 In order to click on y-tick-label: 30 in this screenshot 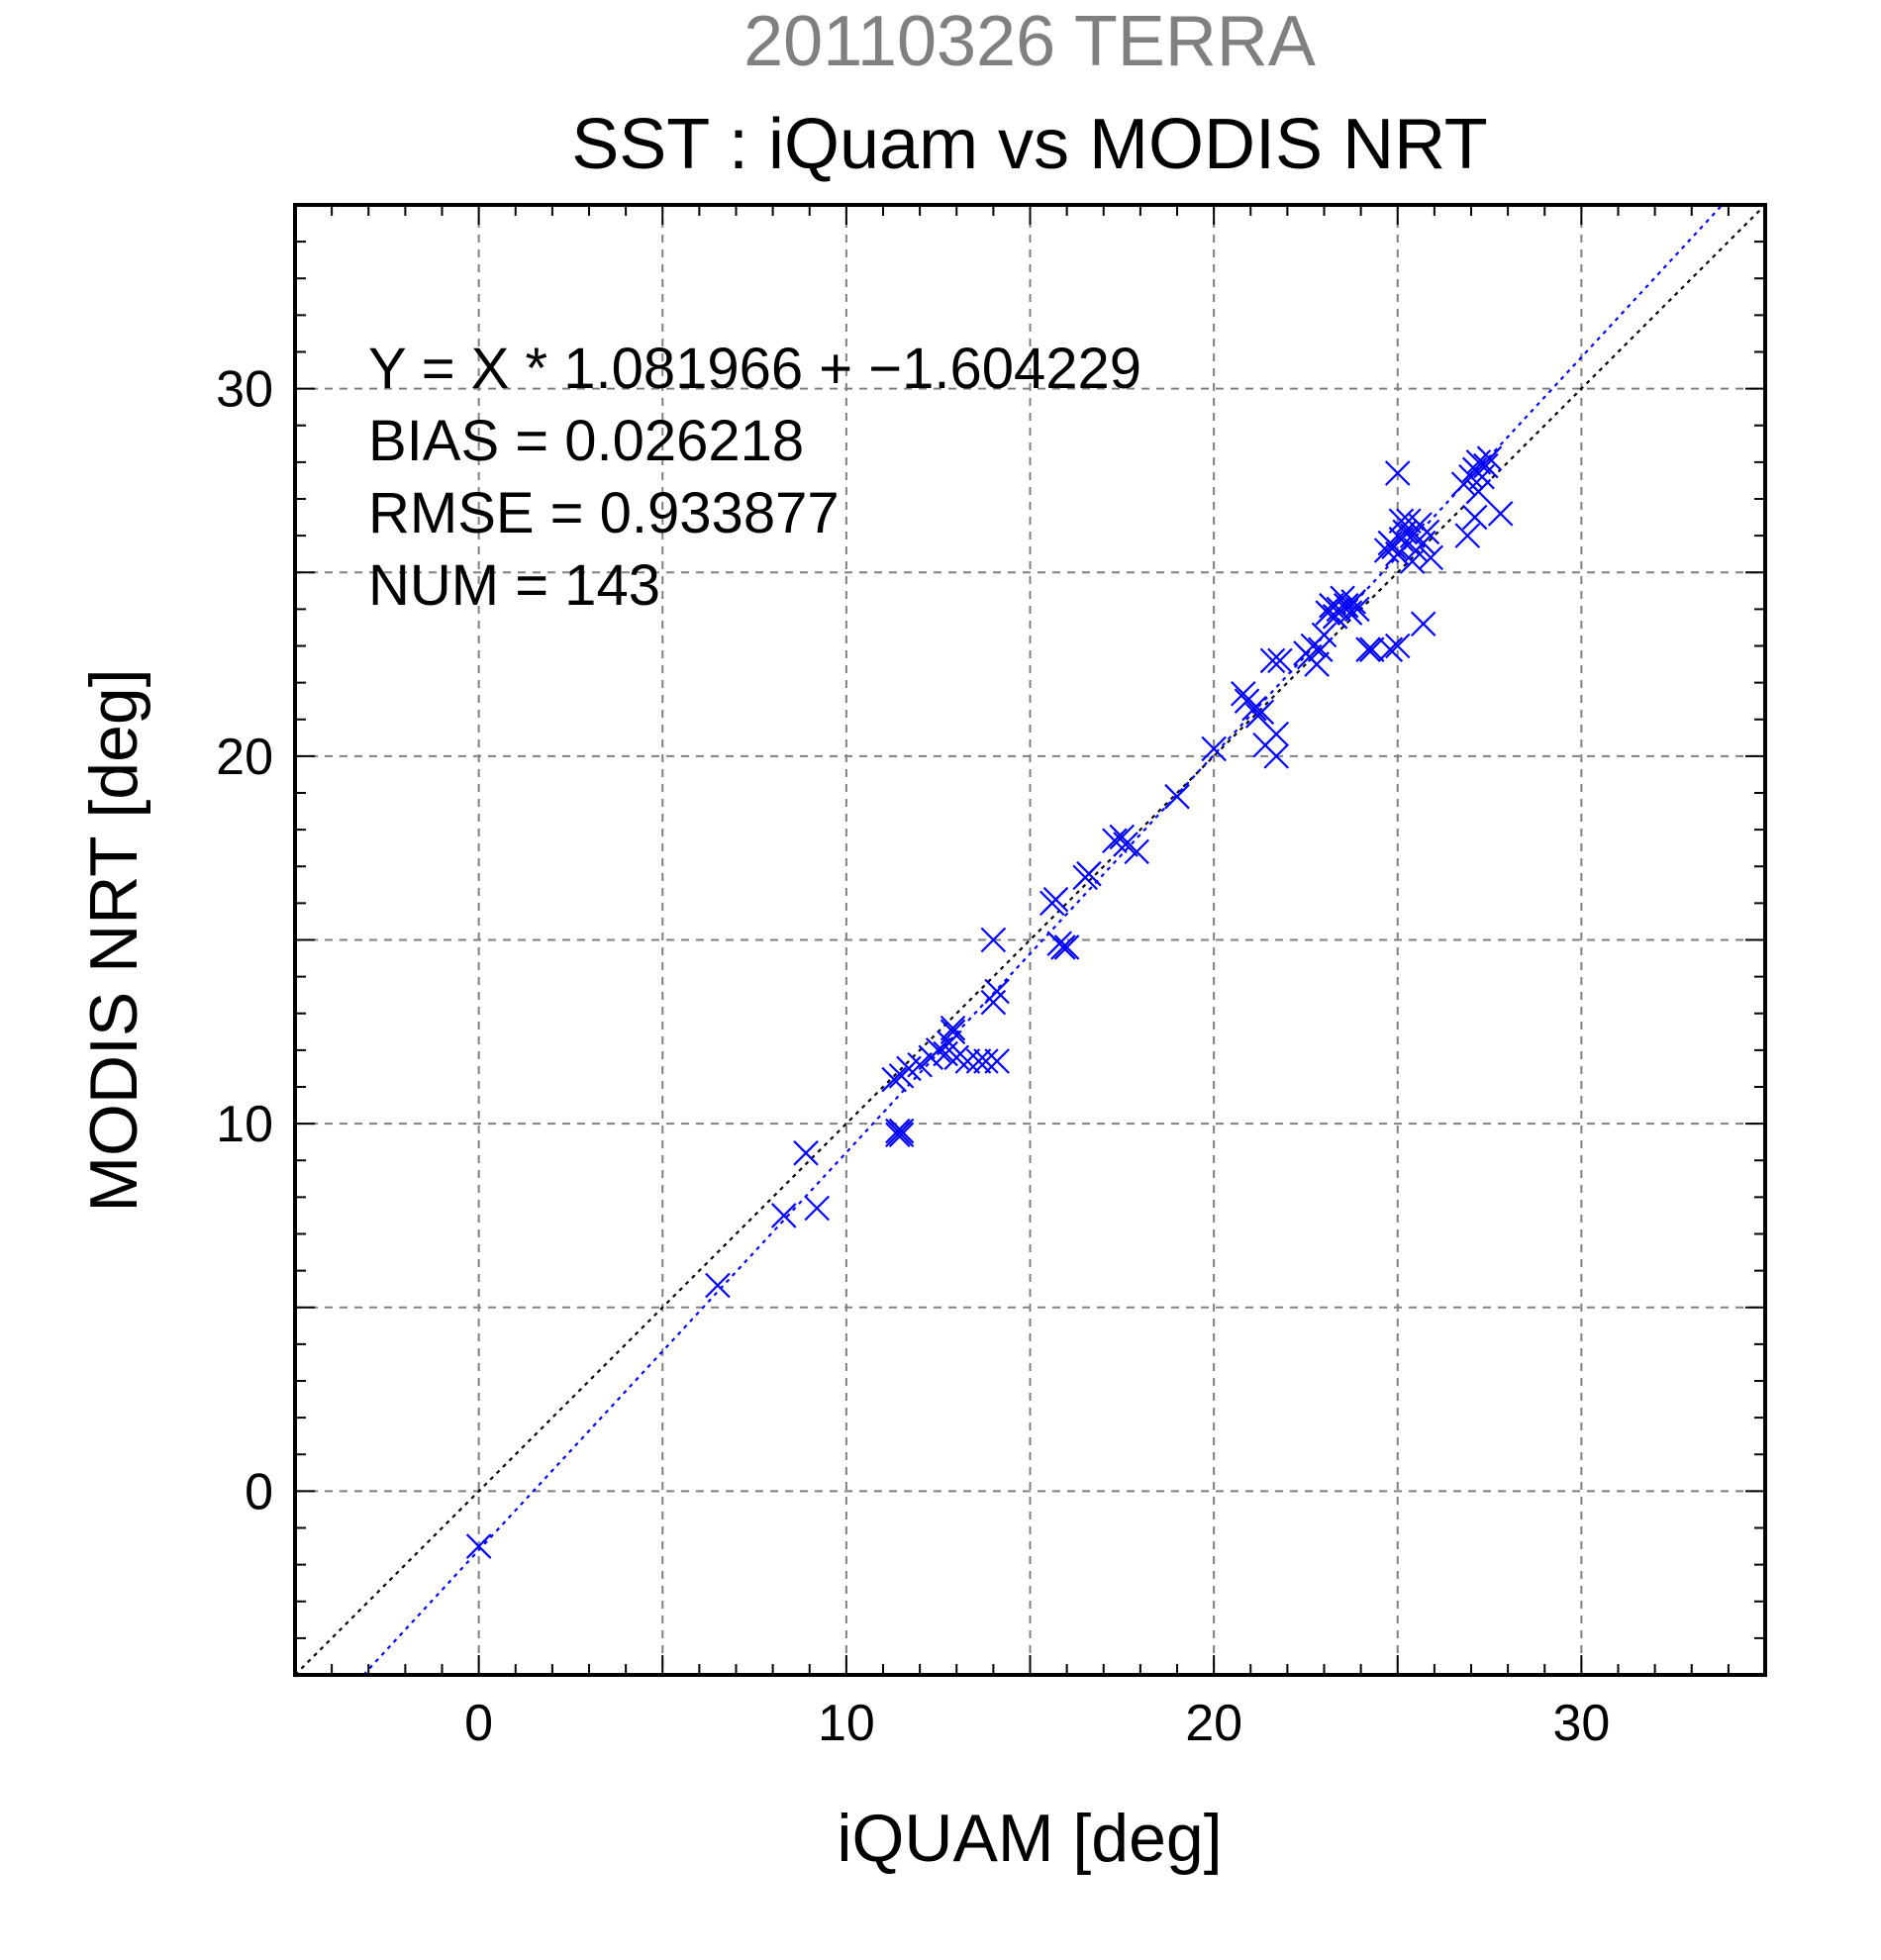, I will do `click(245, 390)`.